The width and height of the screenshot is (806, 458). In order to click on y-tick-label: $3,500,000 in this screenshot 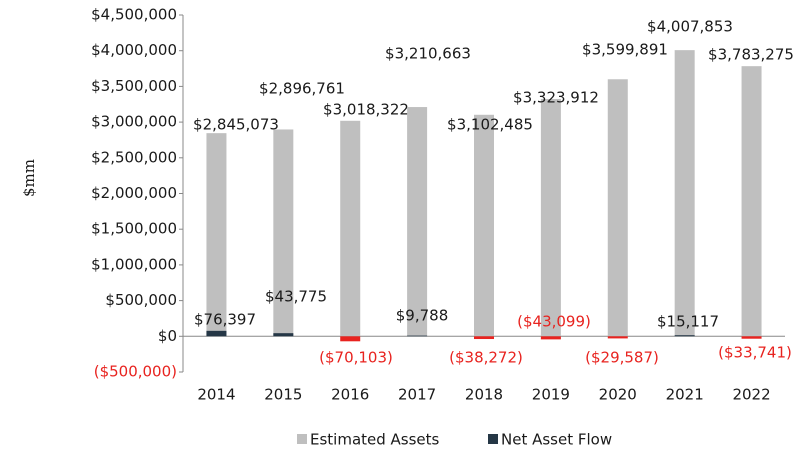, I will do `click(134, 86)`.